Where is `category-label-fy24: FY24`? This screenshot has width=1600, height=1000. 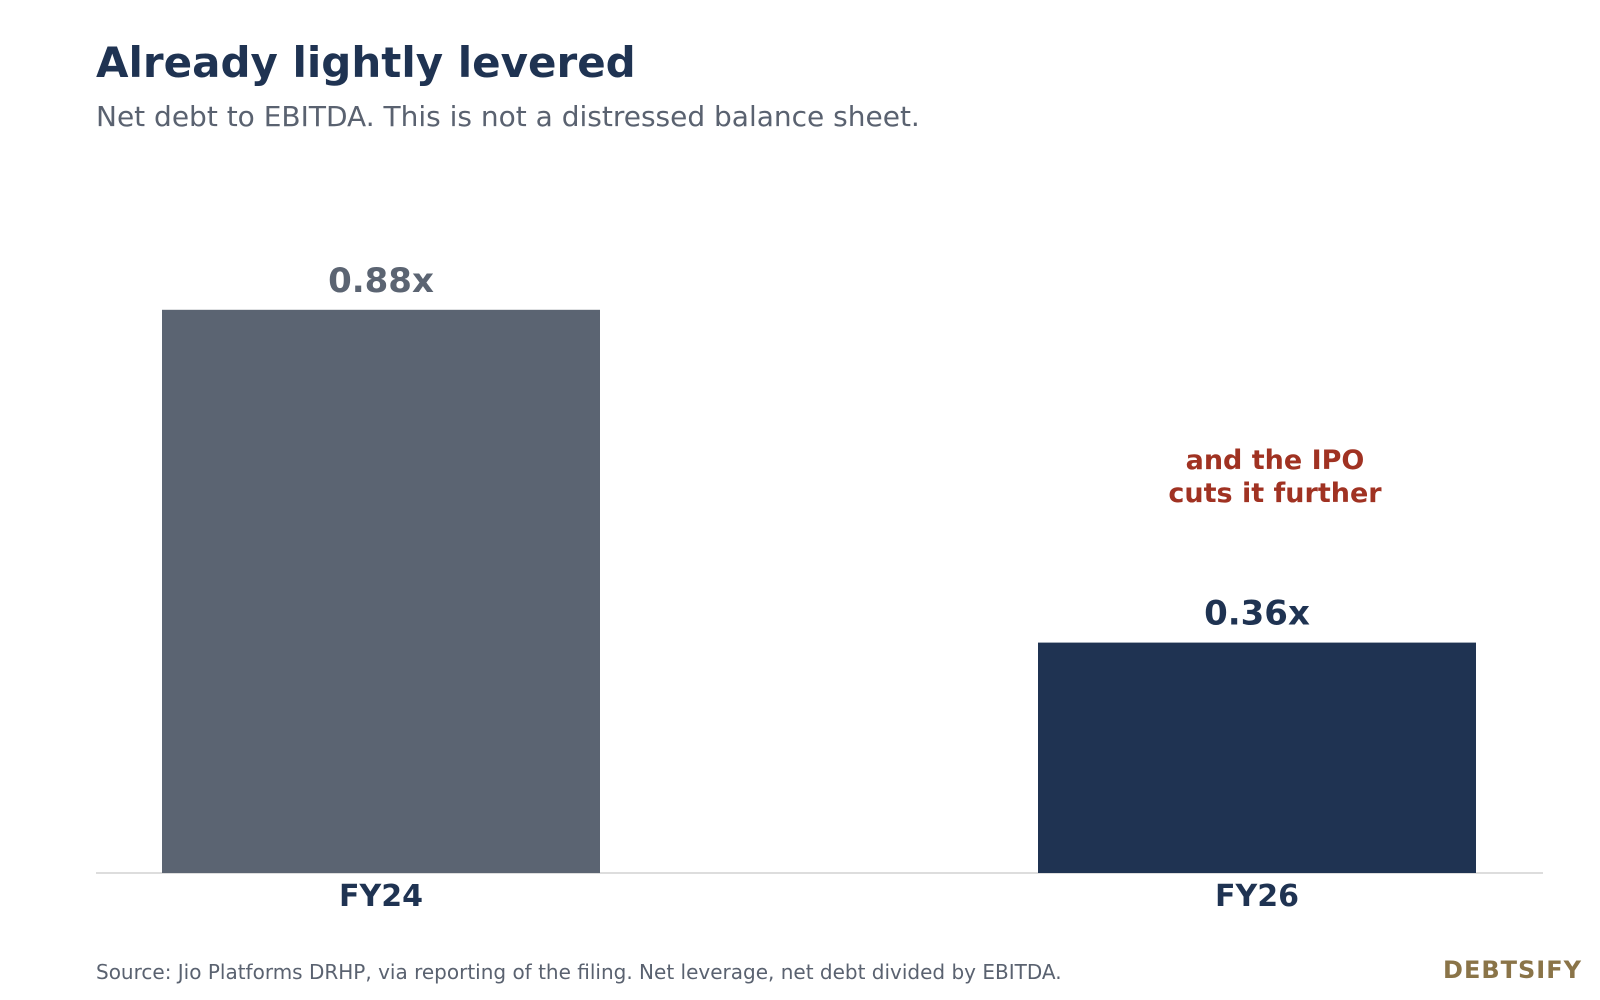
category-label-fy24: FY24 is located at coordinates (381, 896).